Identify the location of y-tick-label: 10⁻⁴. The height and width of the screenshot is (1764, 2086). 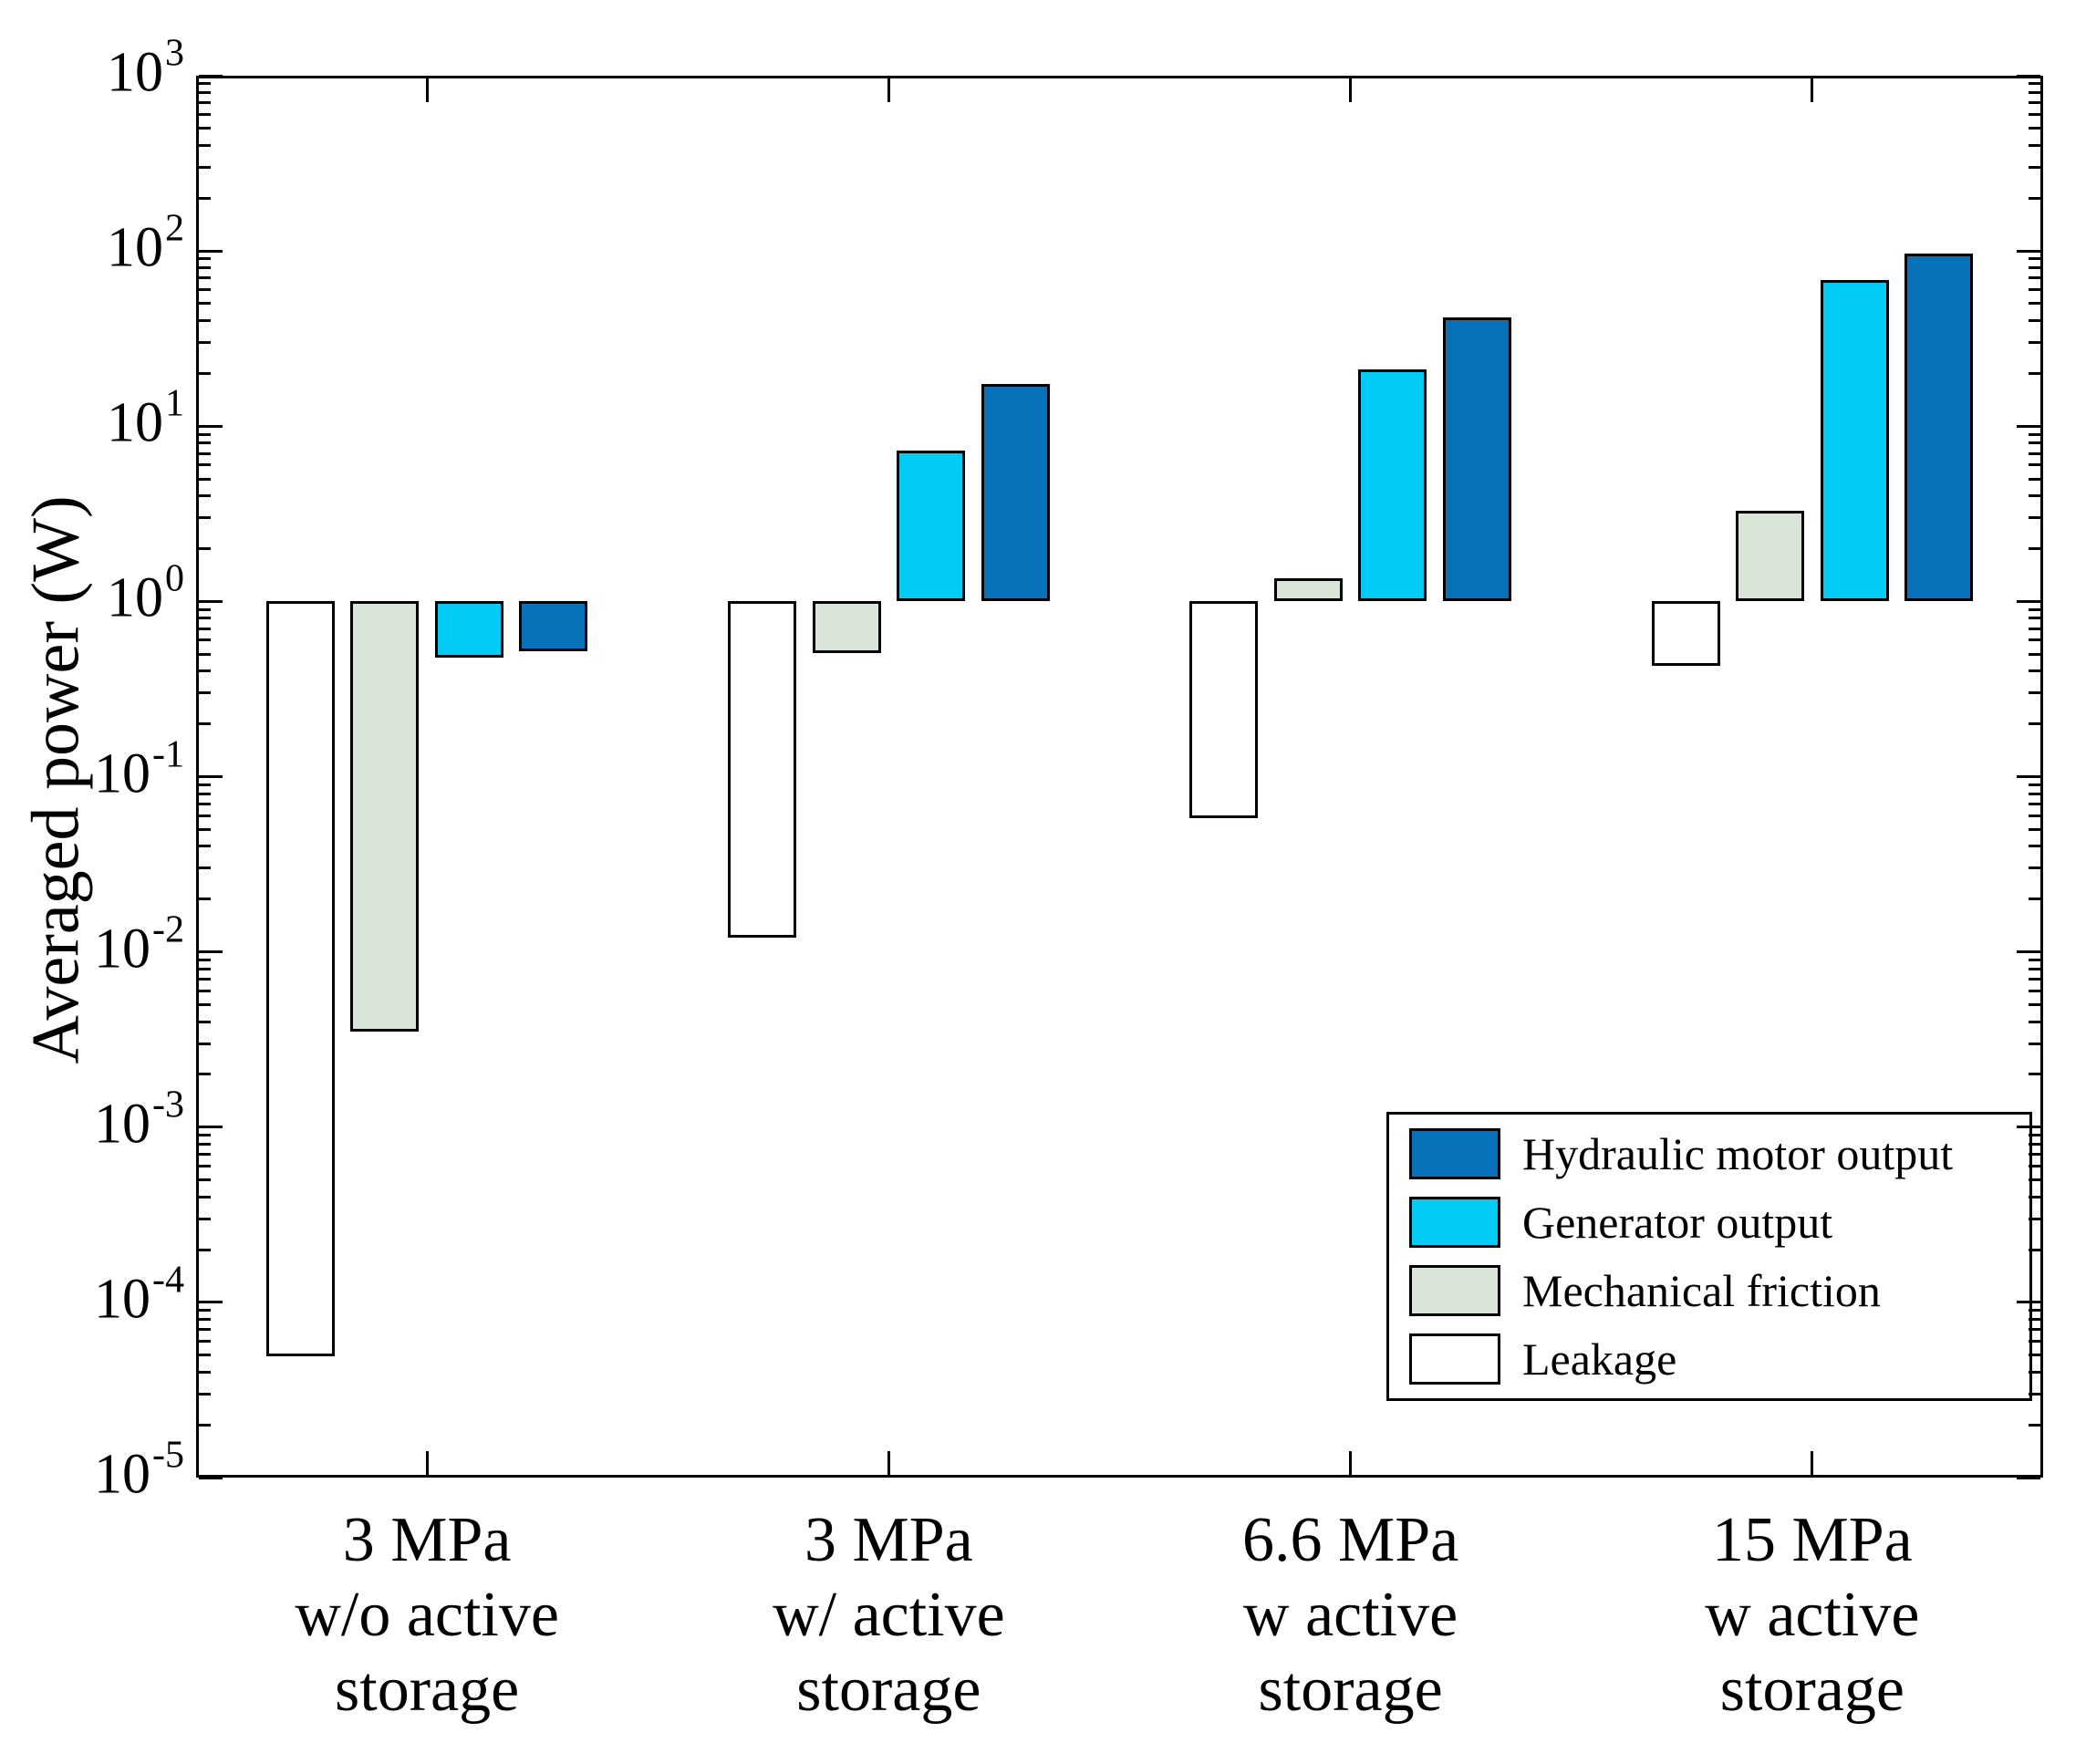
(139, 1295).